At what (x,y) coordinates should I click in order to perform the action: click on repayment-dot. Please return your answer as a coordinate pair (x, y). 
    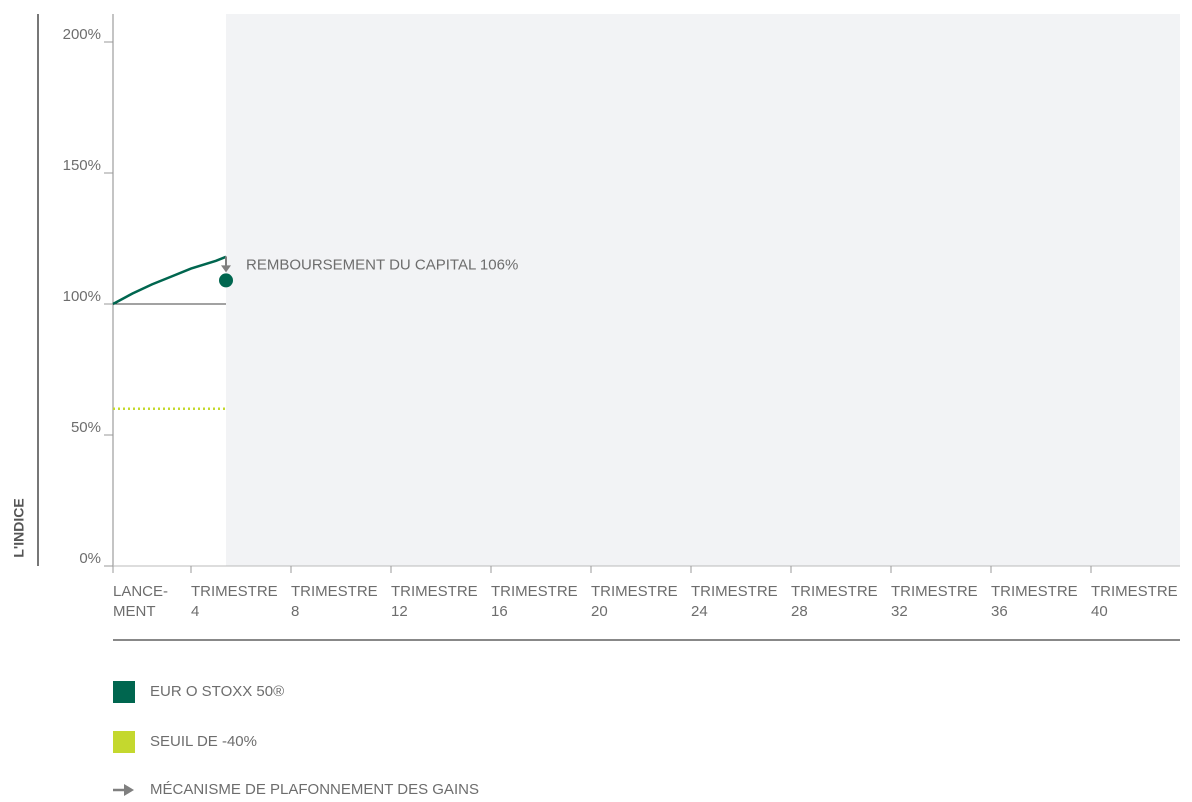
    Looking at the image, I should click on (226, 280).